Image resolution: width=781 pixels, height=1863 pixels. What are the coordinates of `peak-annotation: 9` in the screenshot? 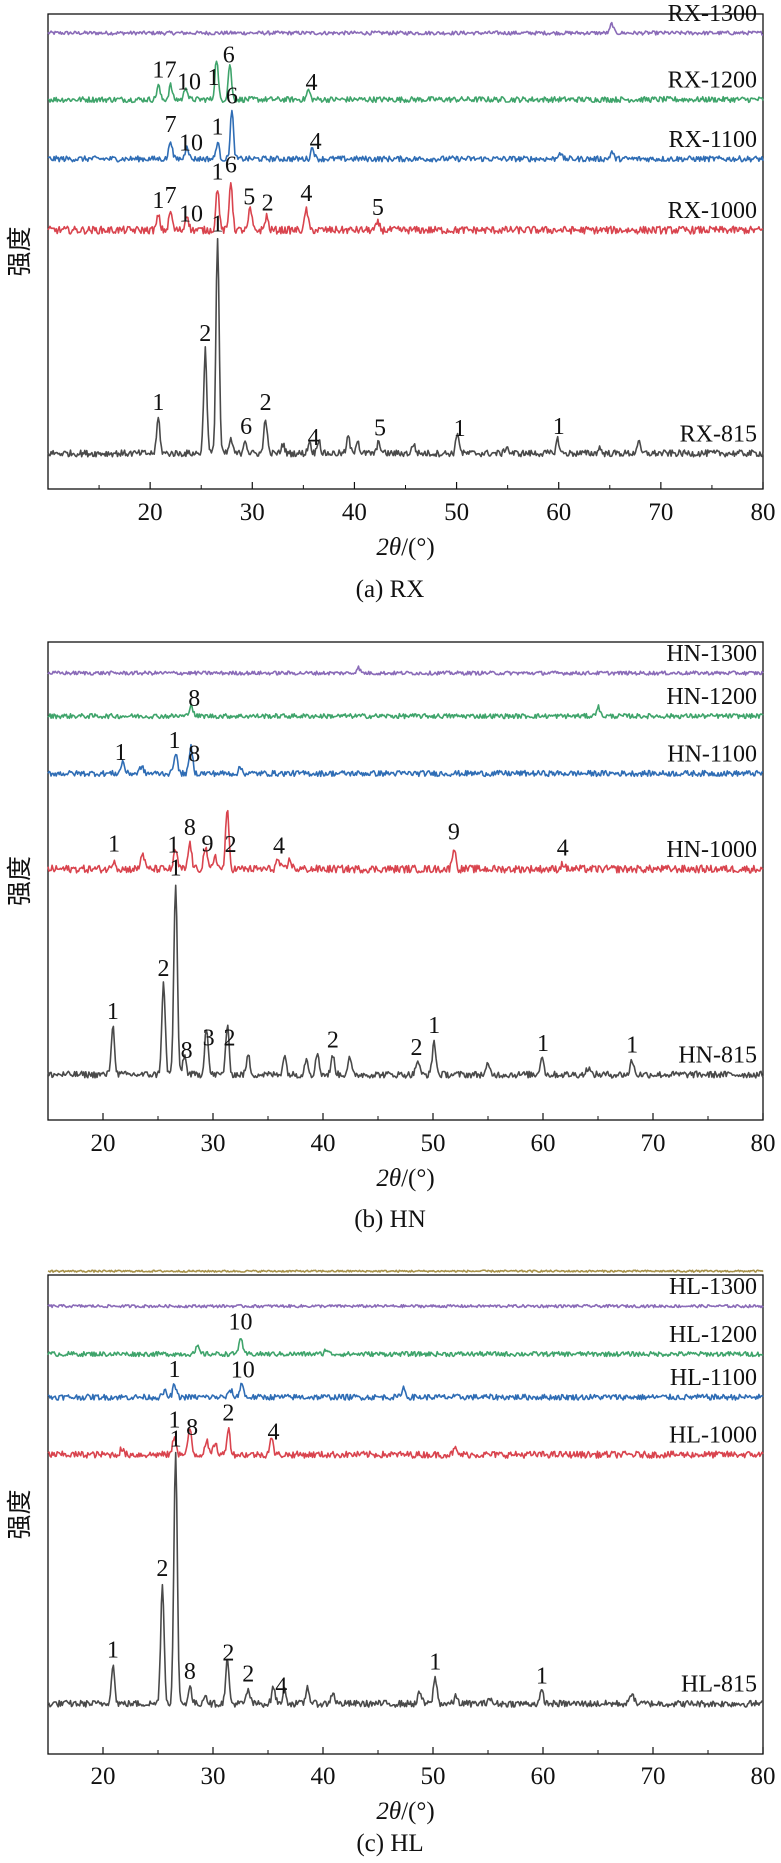 It's located at (454, 833).